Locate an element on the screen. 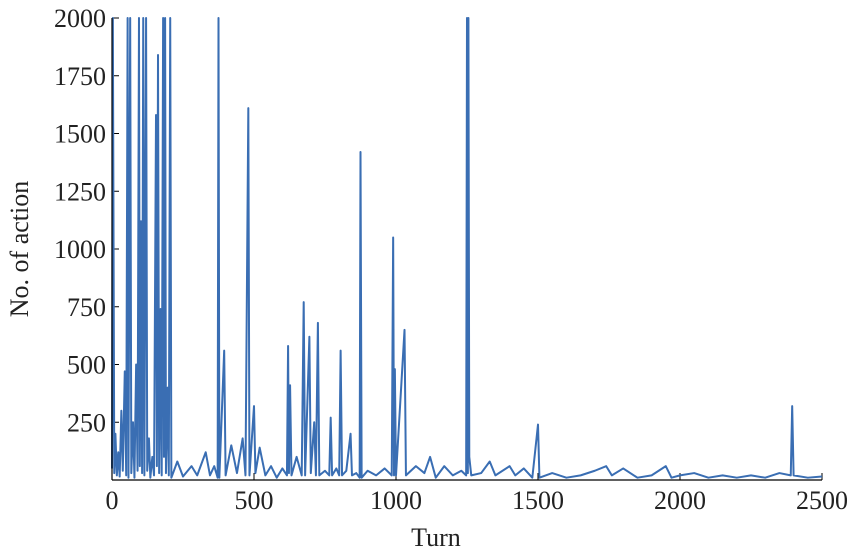  x-tick-label: 0 is located at coordinates (112, 500).